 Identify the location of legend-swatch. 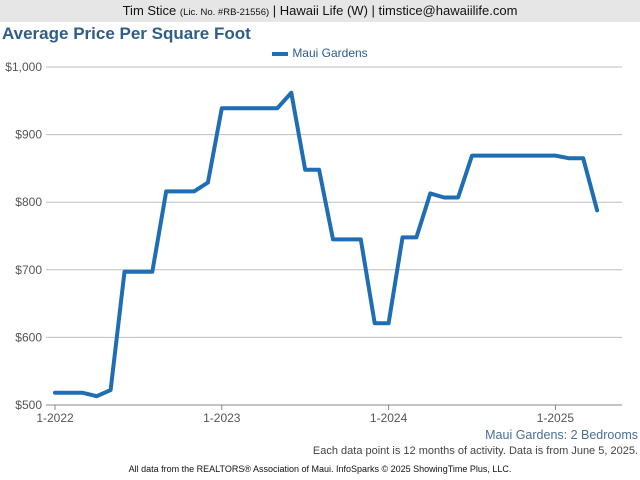
(280, 53).